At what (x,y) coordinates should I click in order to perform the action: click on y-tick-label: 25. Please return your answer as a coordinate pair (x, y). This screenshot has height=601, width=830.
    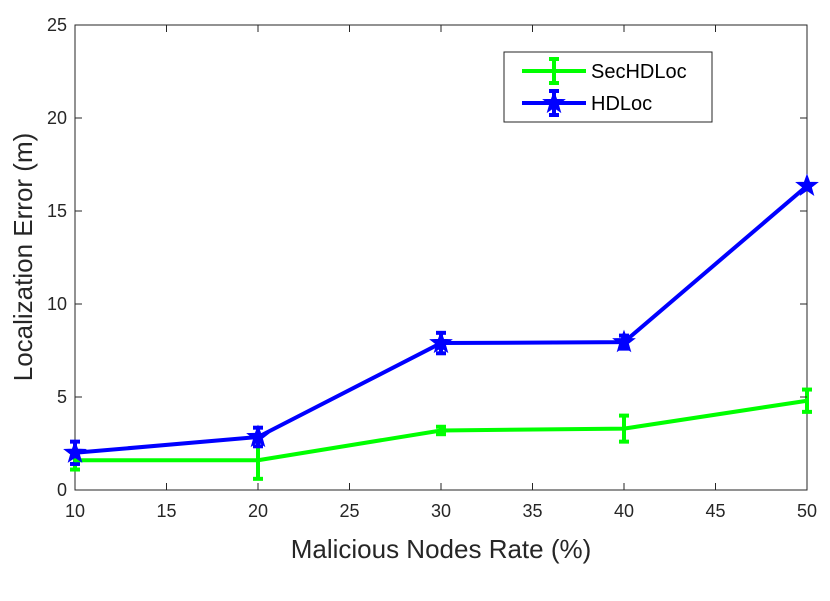
    Looking at the image, I should click on (57, 25).